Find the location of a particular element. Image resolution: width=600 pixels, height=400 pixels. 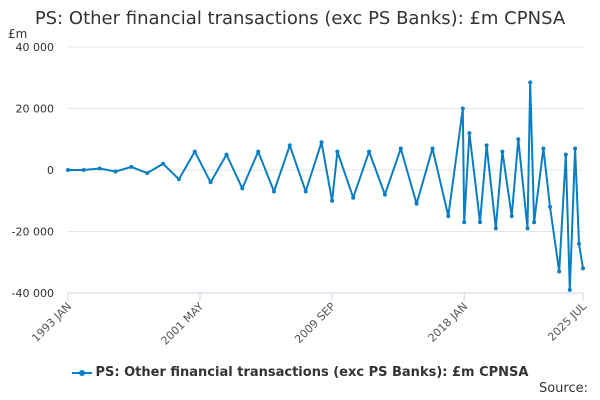

y-tick-label: -40 000 is located at coordinates (33, 293).